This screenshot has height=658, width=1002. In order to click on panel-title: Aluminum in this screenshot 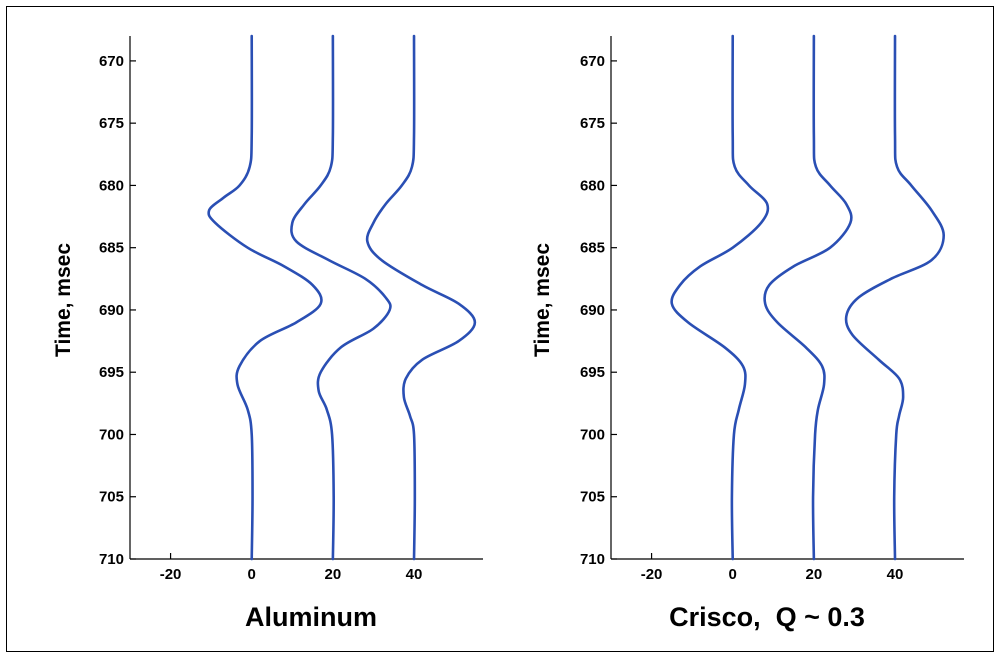, I will do `click(311, 617)`.